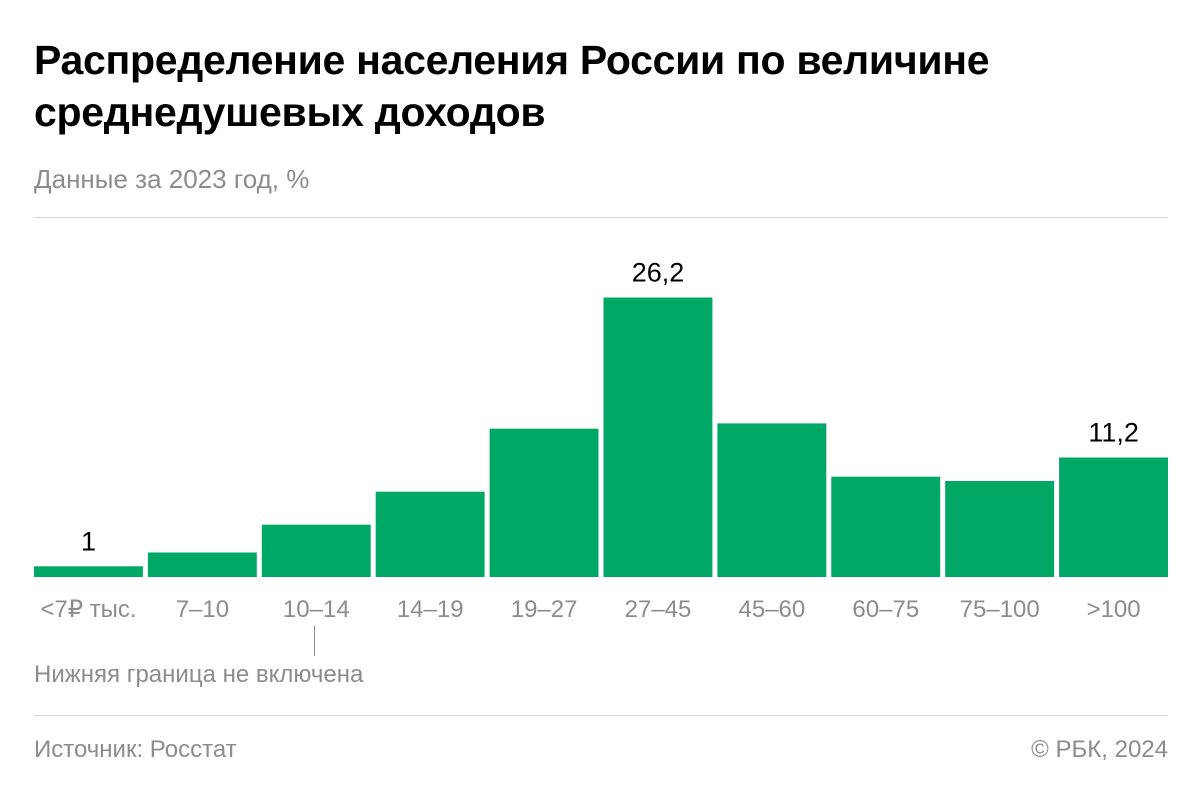 The width and height of the screenshot is (1200, 800). I want to click on category-label-8: 75–100, so click(1000, 609).